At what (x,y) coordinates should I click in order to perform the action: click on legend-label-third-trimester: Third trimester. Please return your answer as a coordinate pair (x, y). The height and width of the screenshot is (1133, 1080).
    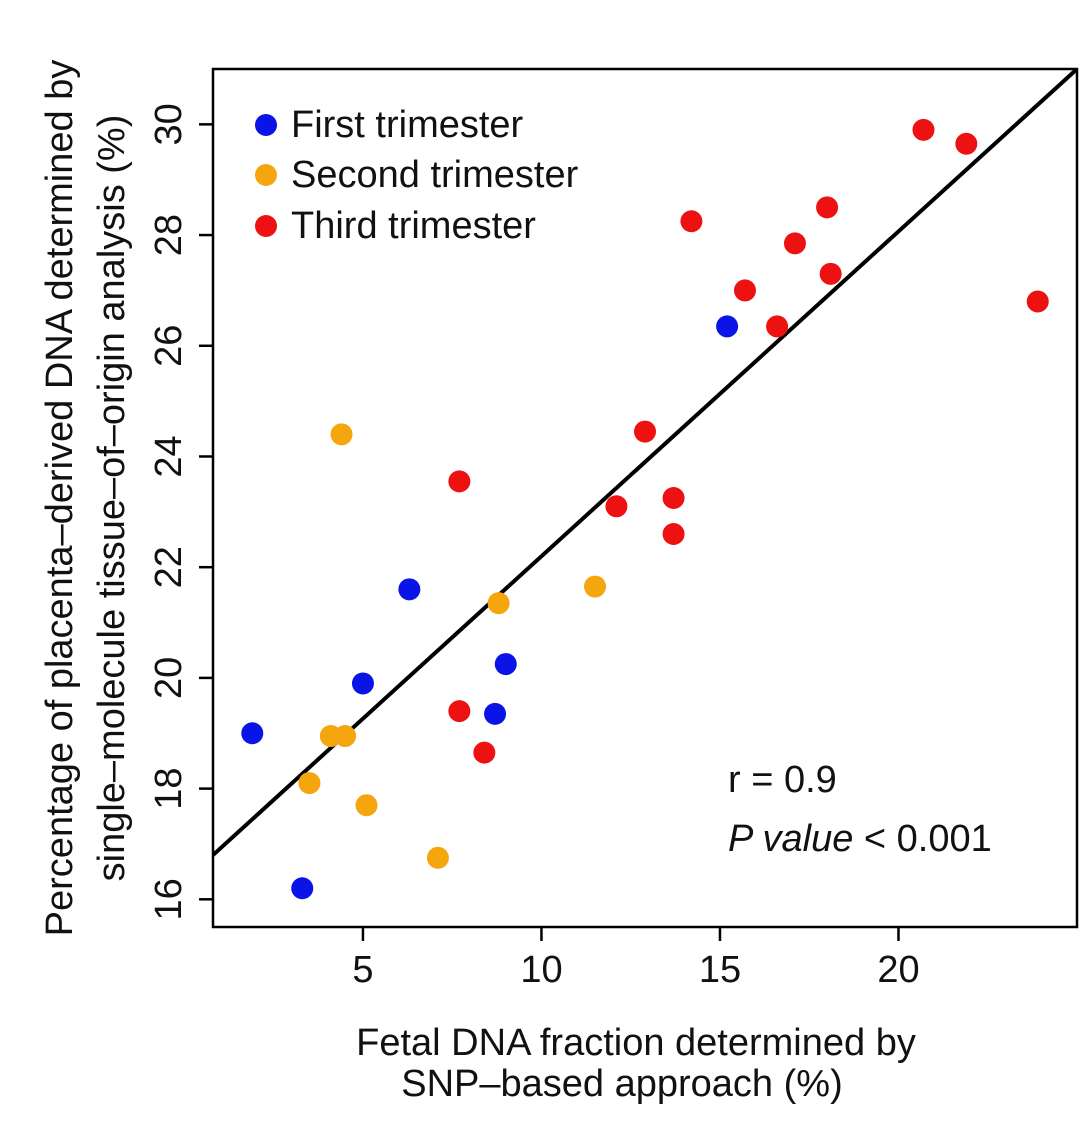
    Looking at the image, I should click on (413, 226).